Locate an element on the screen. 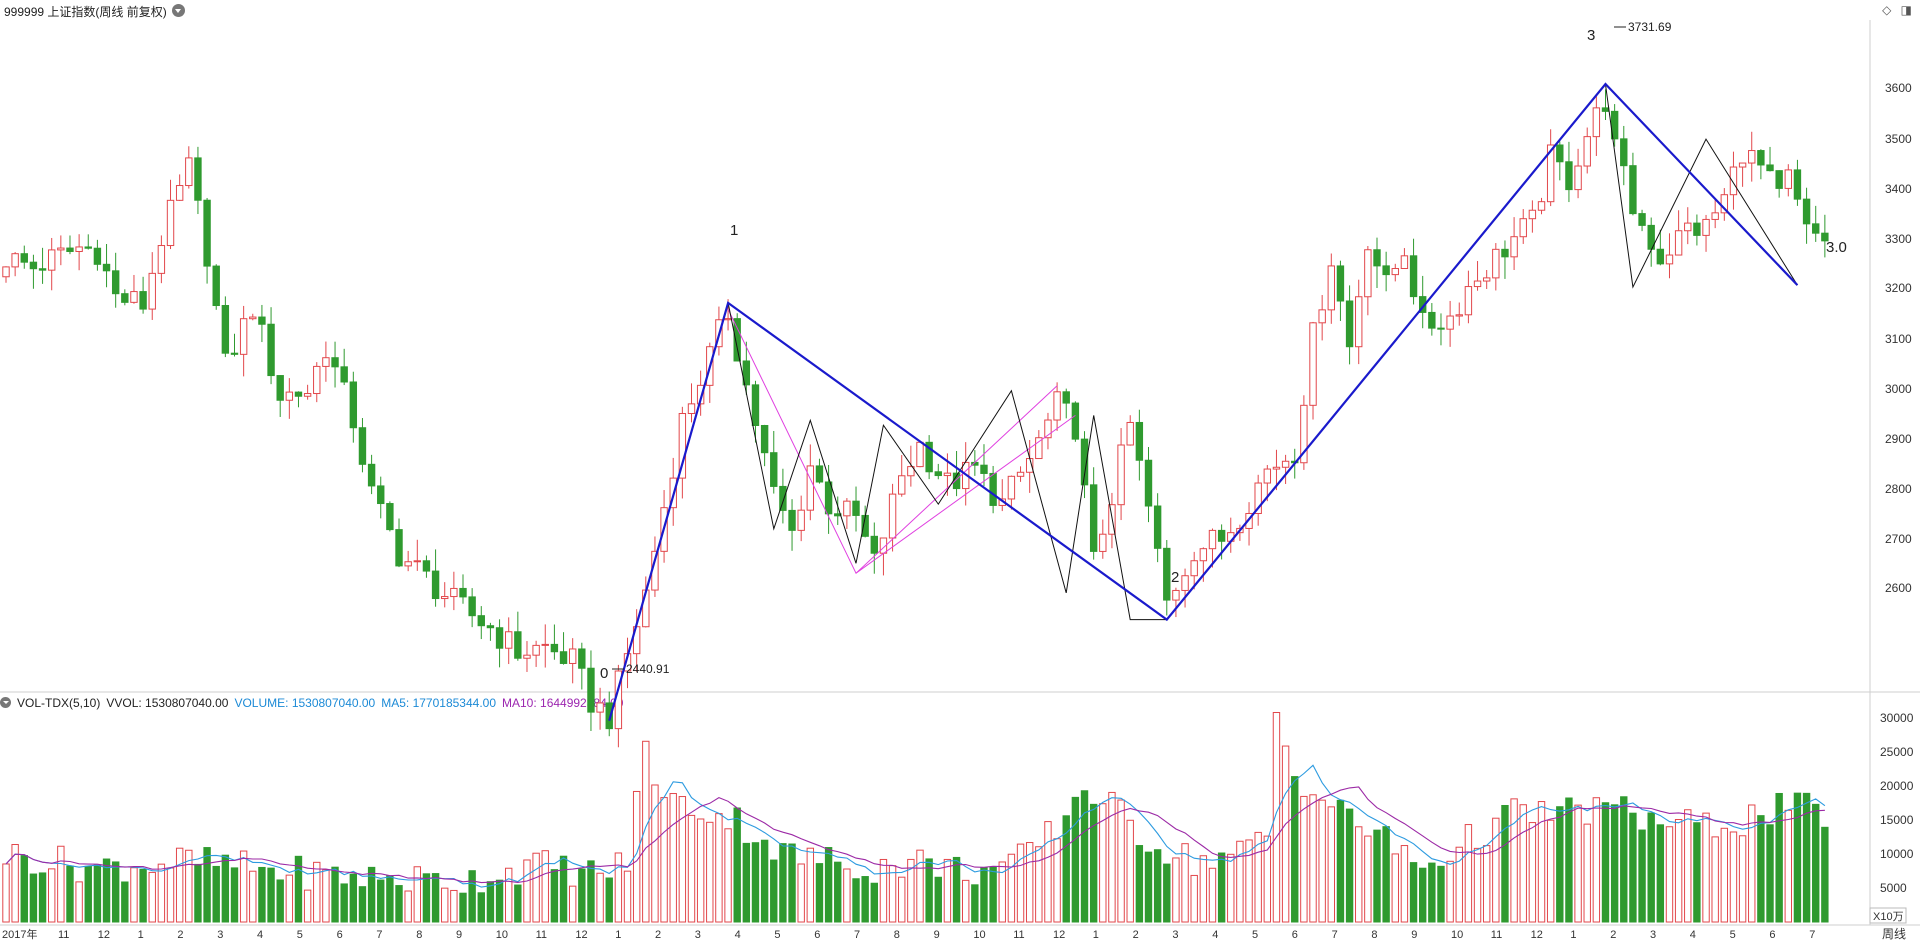 The height and width of the screenshot is (943, 1920). volume-dropdown-icon is located at coordinates (5, 702).